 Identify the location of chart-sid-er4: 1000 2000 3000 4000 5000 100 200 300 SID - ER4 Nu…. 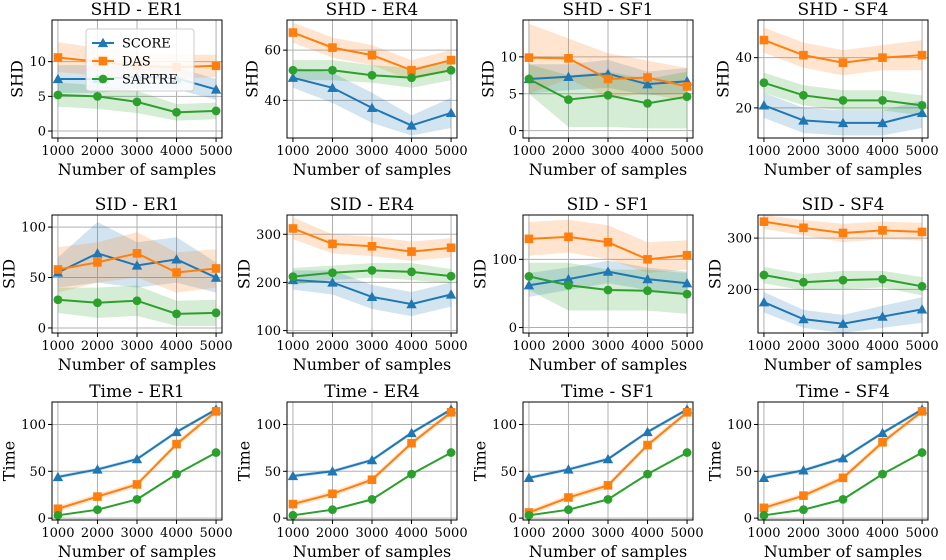
(351, 284).